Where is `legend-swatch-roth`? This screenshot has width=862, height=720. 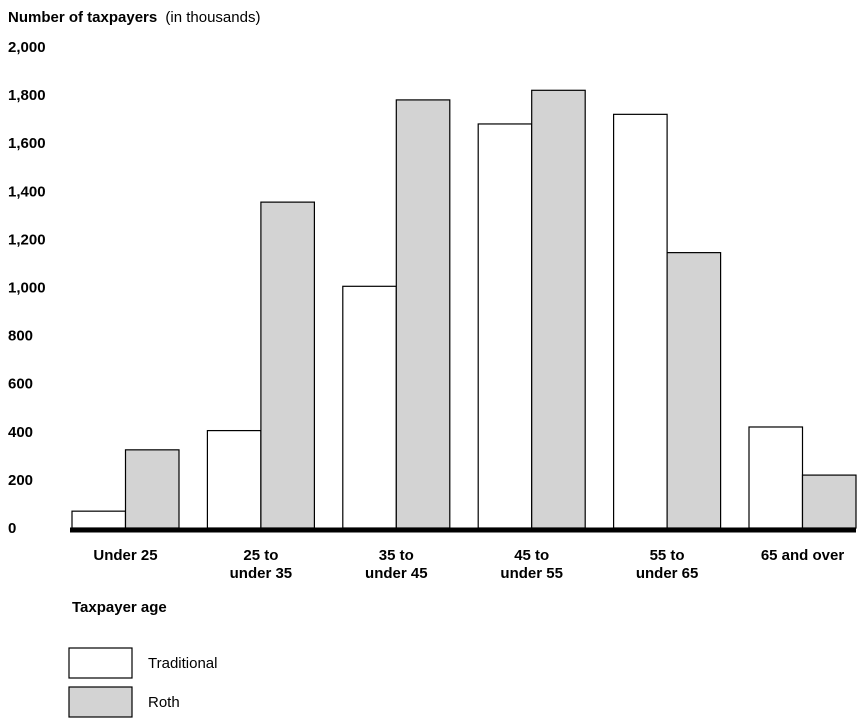 legend-swatch-roth is located at coordinates (100, 702).